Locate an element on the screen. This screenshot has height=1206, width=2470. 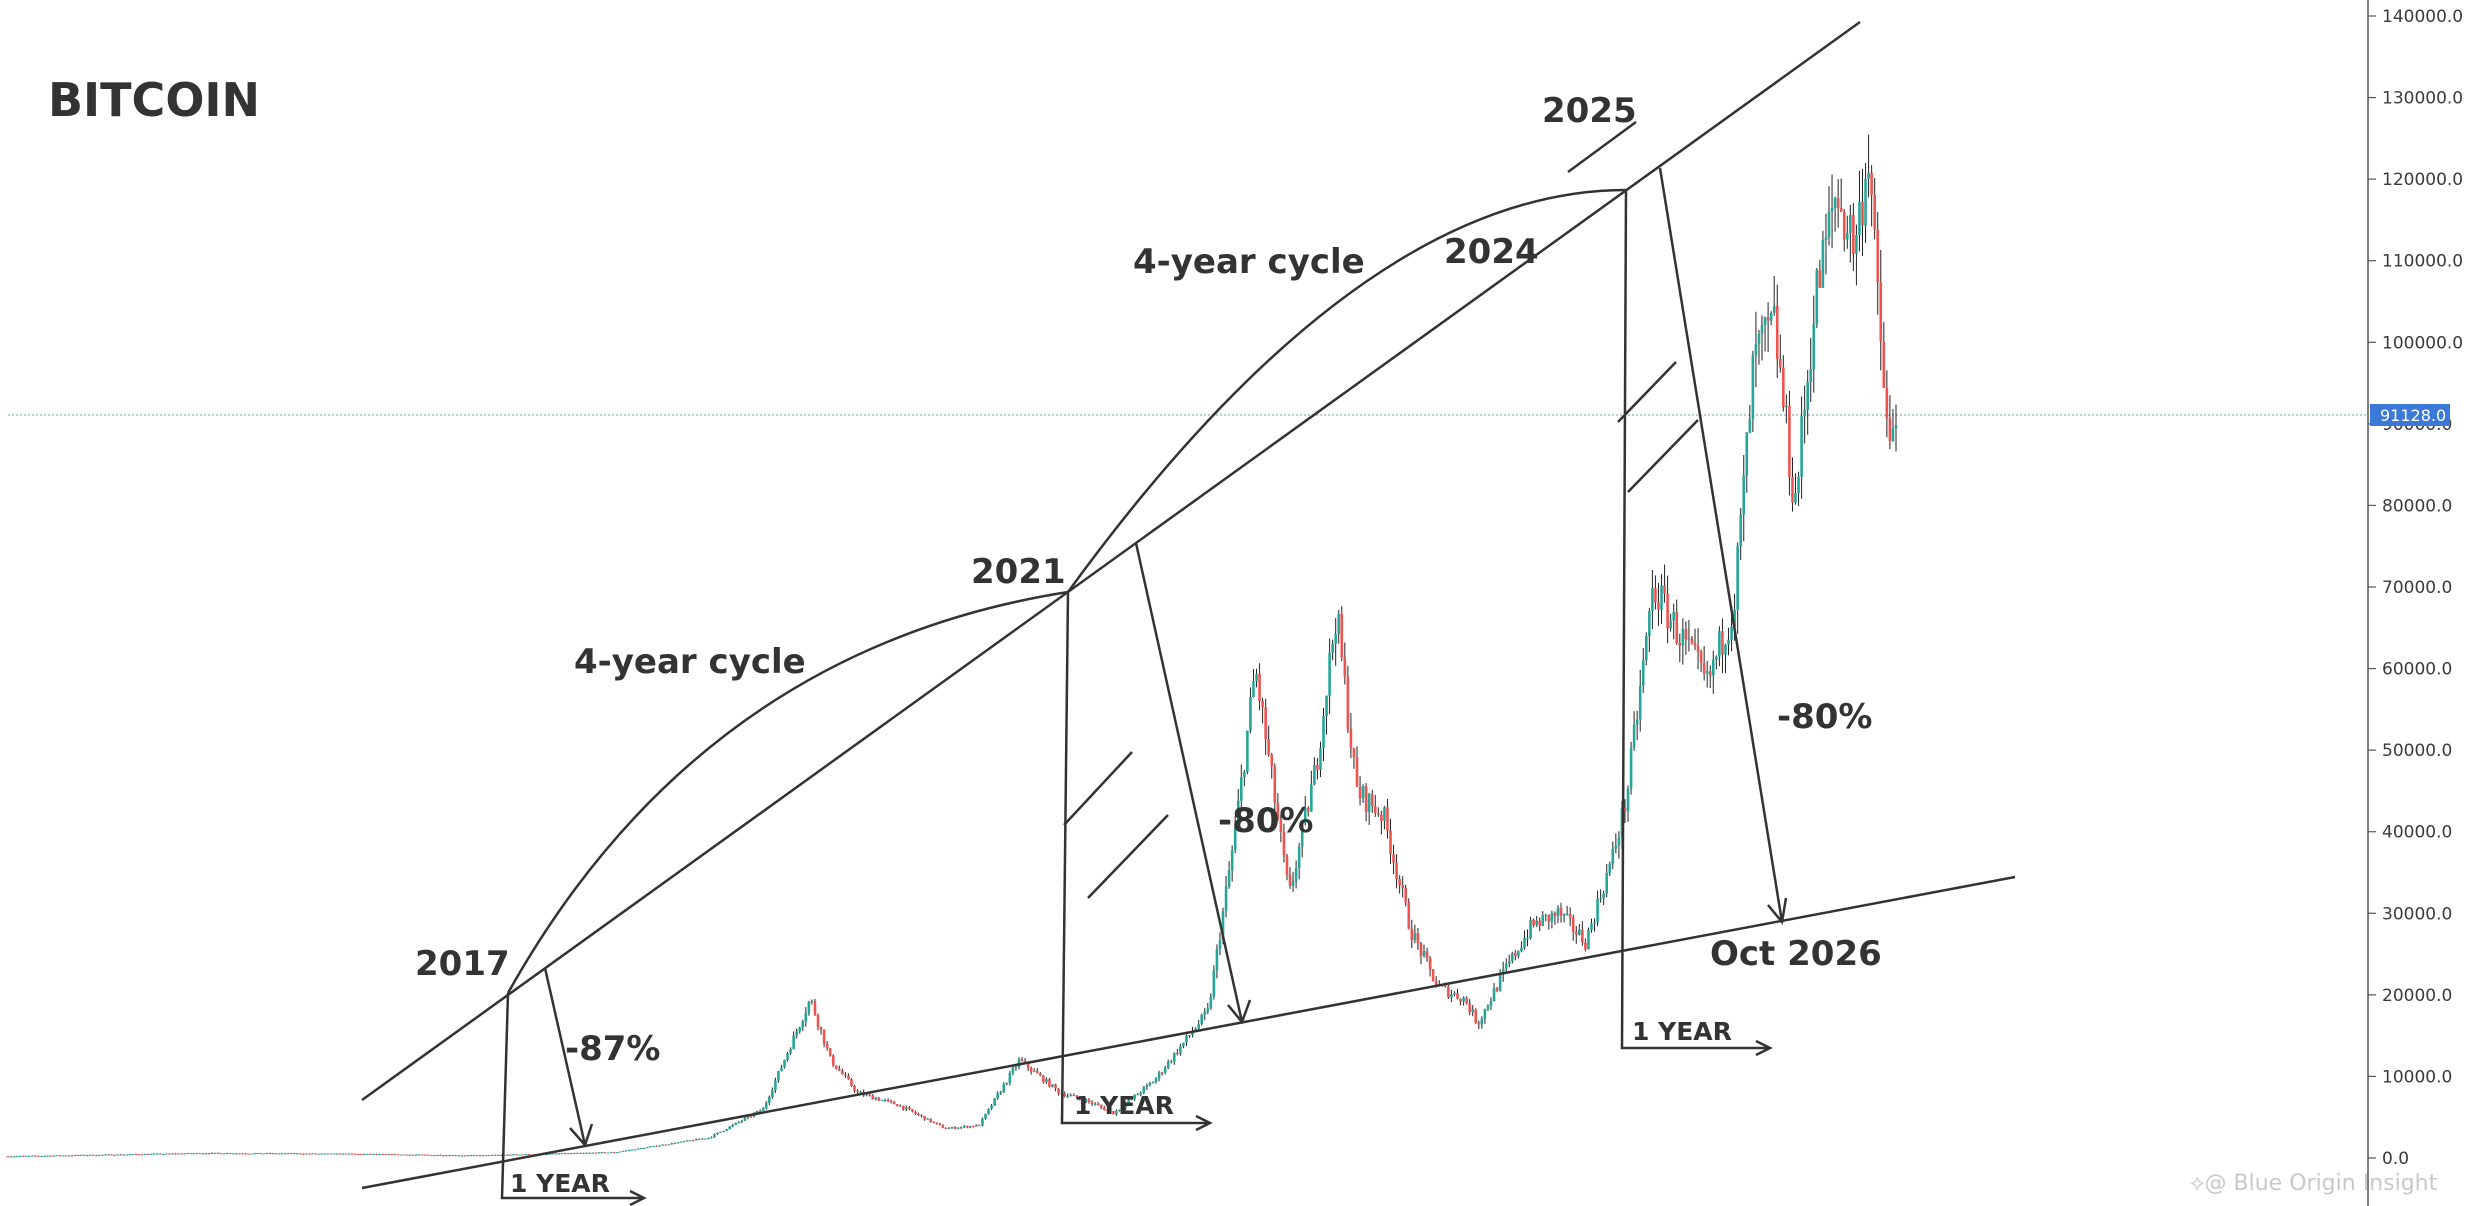
arrowheads is located at coordinates (1178, 1051).